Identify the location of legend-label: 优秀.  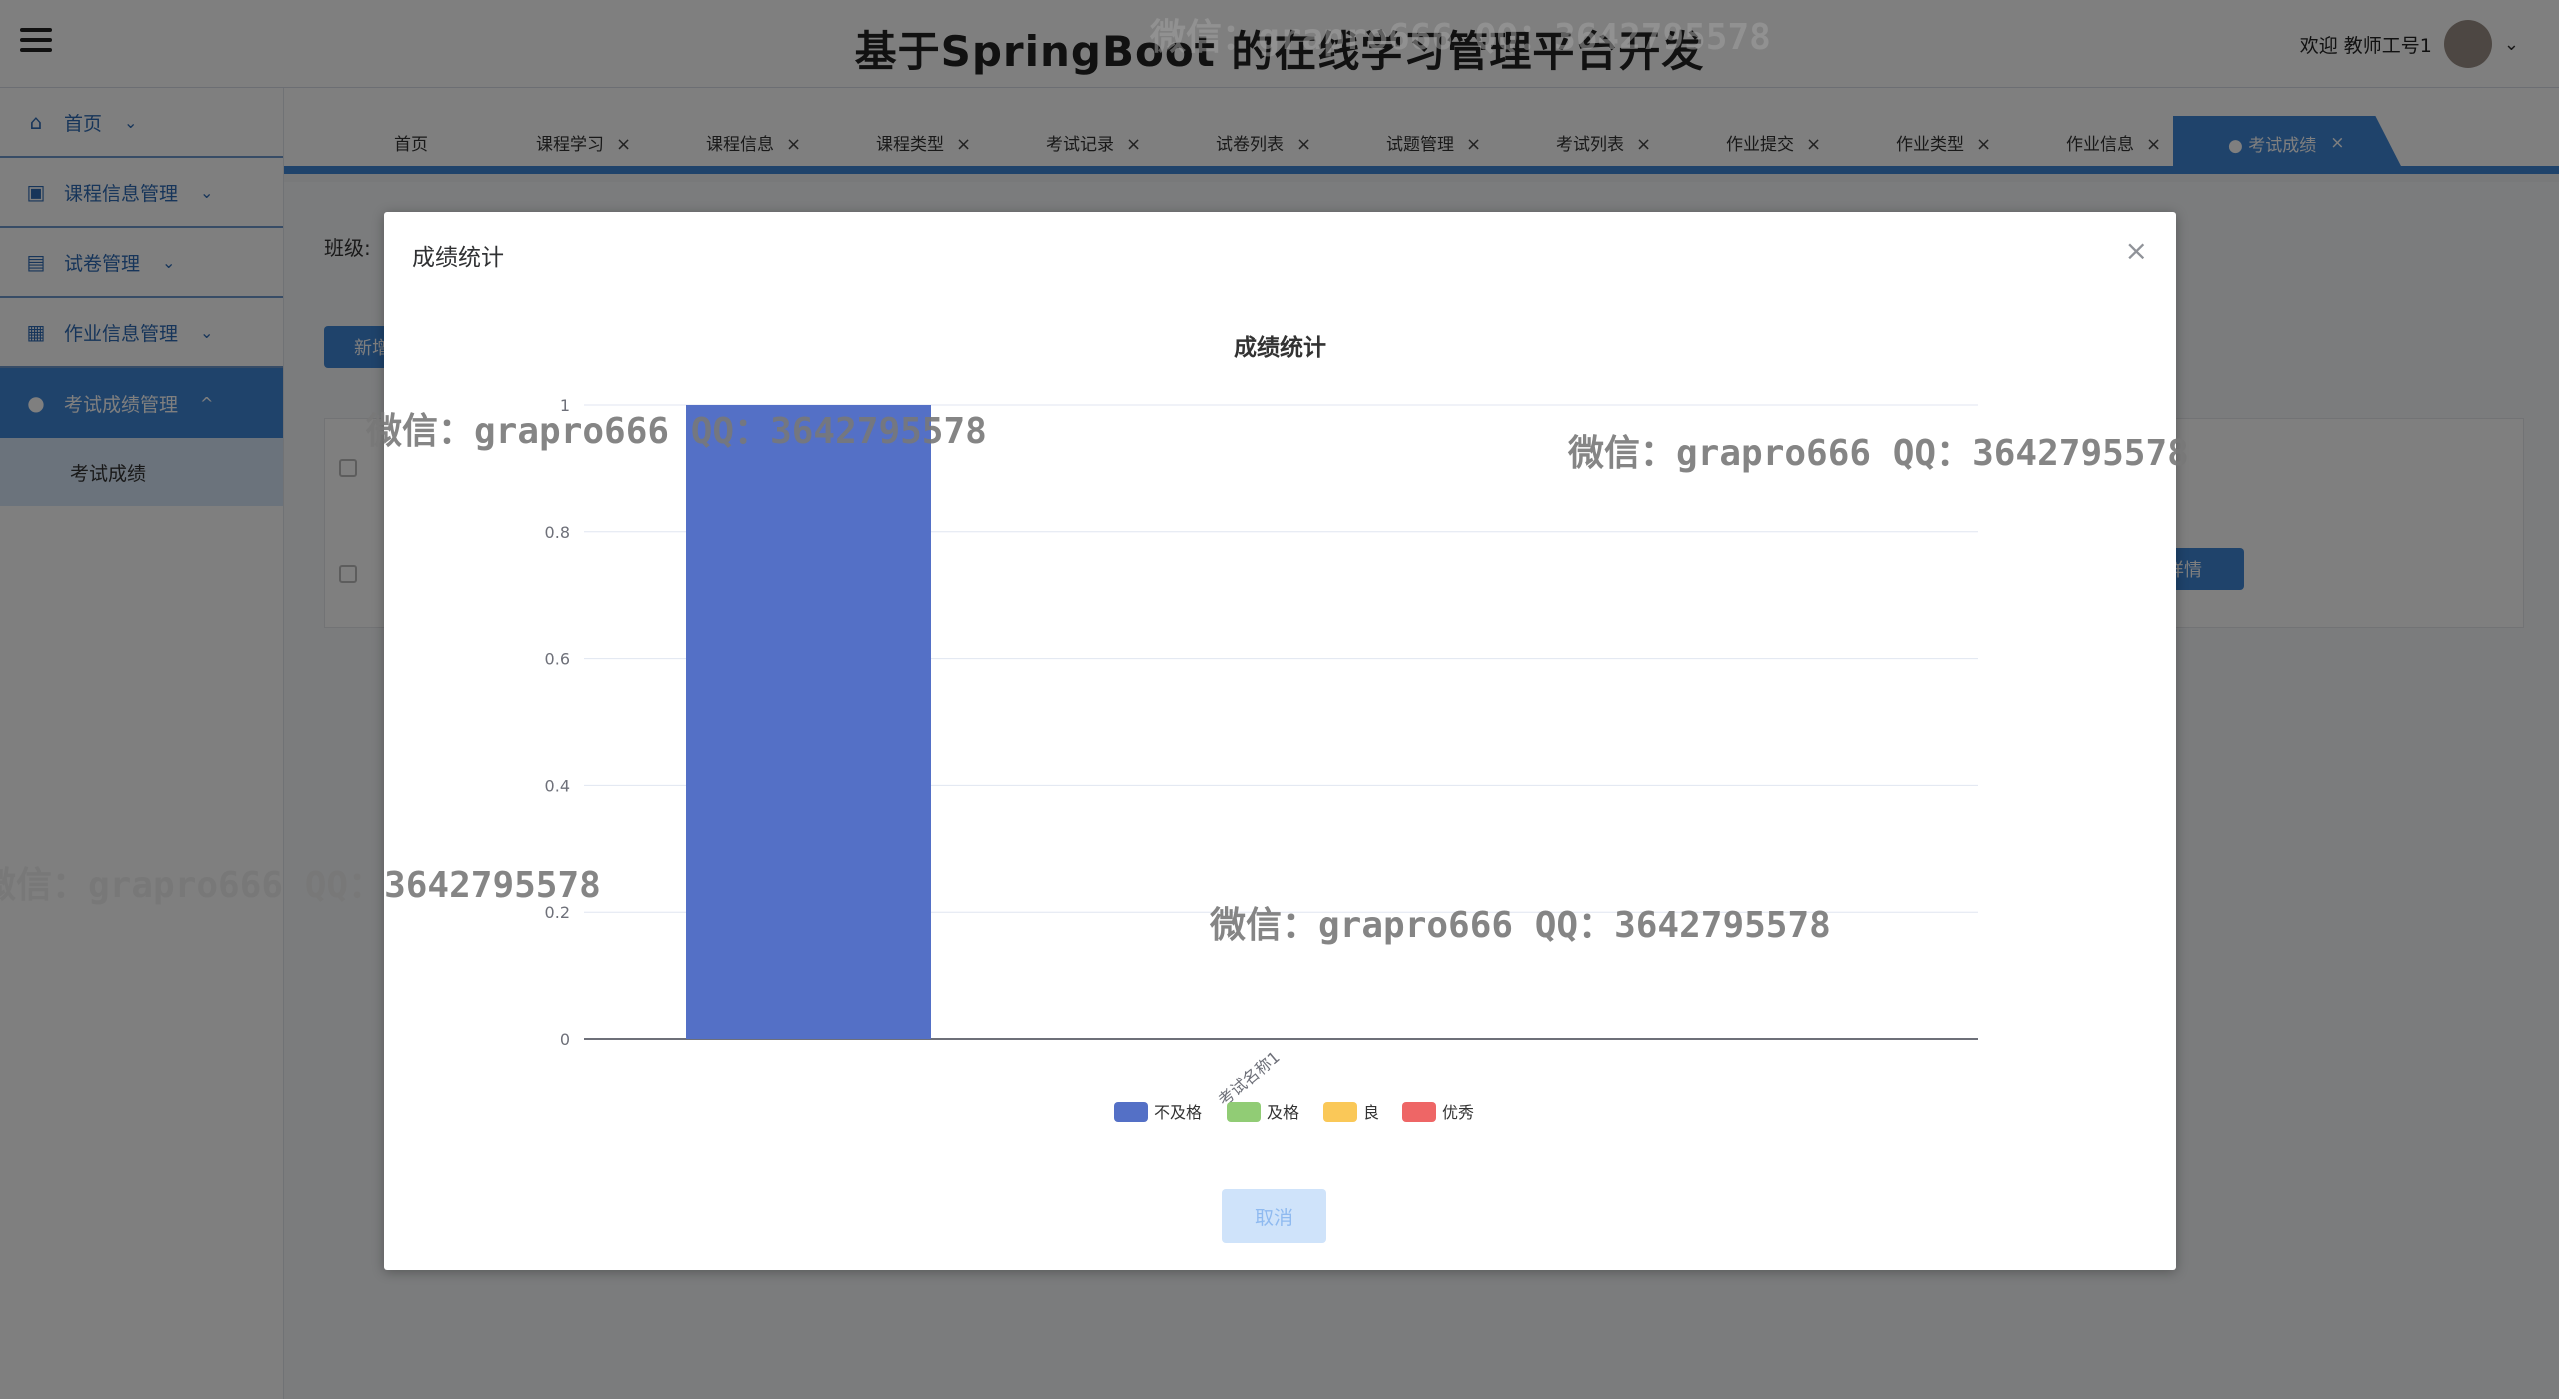
(1458, 1112).